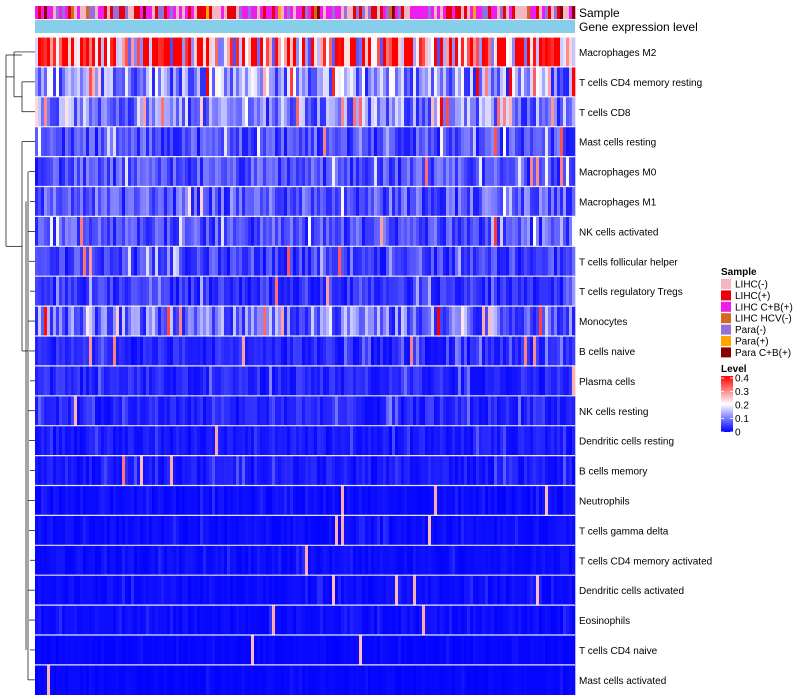 The height and width of the screenshot is (700, 800). What do you see at coordinates (752, 342) in the screenshot?
I see `sample-legend-label: Para(+)` at bounding box center [752, 342].